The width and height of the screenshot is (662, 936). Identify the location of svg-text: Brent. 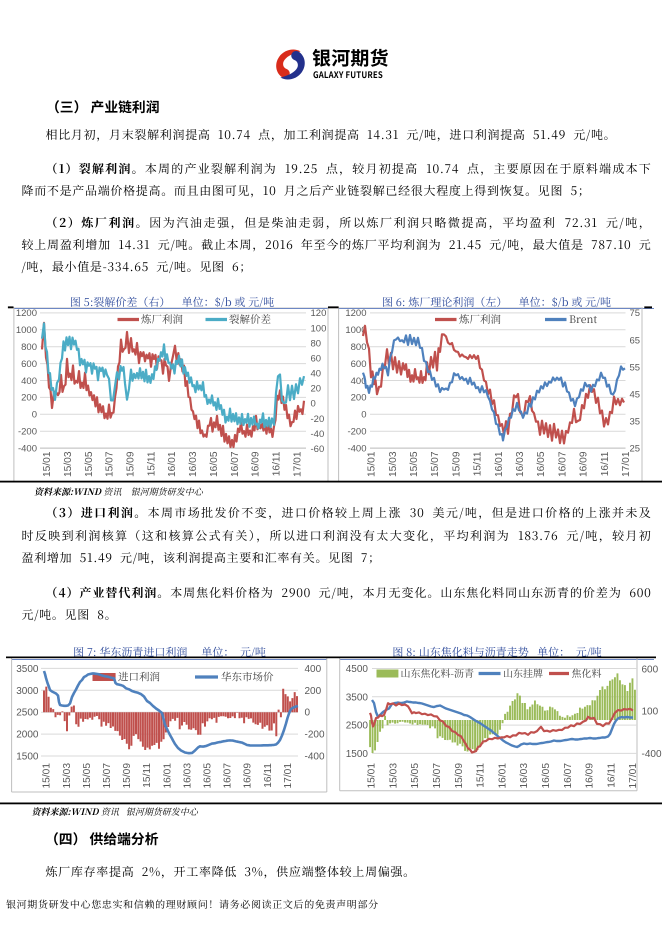
(583, 319).